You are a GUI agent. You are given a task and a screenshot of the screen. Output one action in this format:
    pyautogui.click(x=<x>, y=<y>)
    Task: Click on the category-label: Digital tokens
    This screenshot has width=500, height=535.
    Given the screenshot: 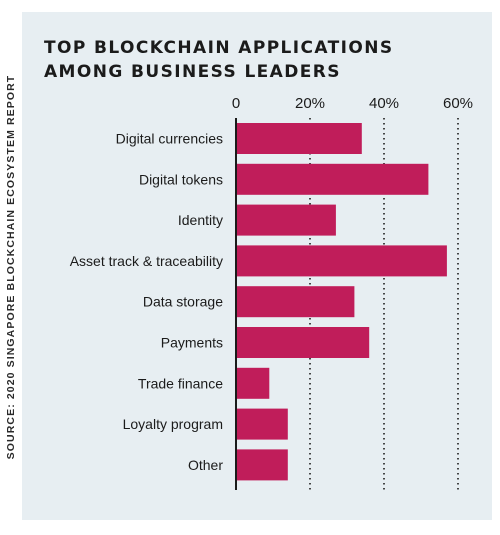 What is the action you would take?
    pyautogui.click(x=181, y=179)
    